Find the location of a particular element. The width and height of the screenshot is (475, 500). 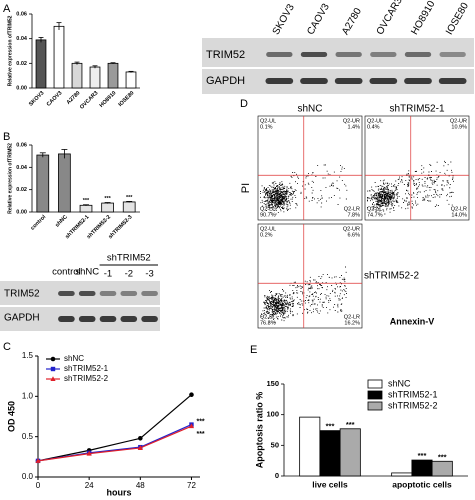

y-tick-label: 1.5 is located at coordinates (28, 355).